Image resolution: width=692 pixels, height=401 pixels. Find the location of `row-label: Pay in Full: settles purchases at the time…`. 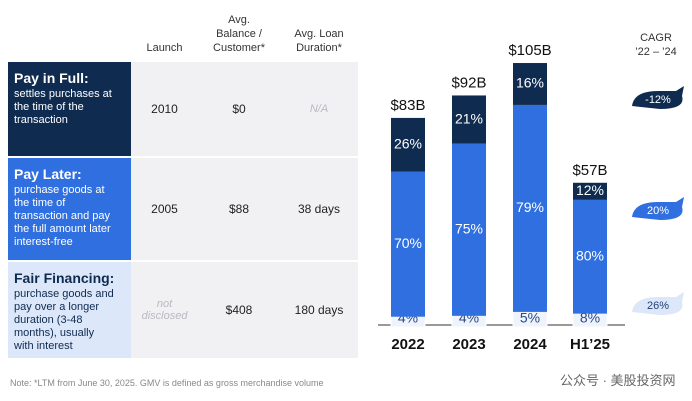

row-label: Pay in Full: settles purchases at the time… is located at coordinates (69, 110).